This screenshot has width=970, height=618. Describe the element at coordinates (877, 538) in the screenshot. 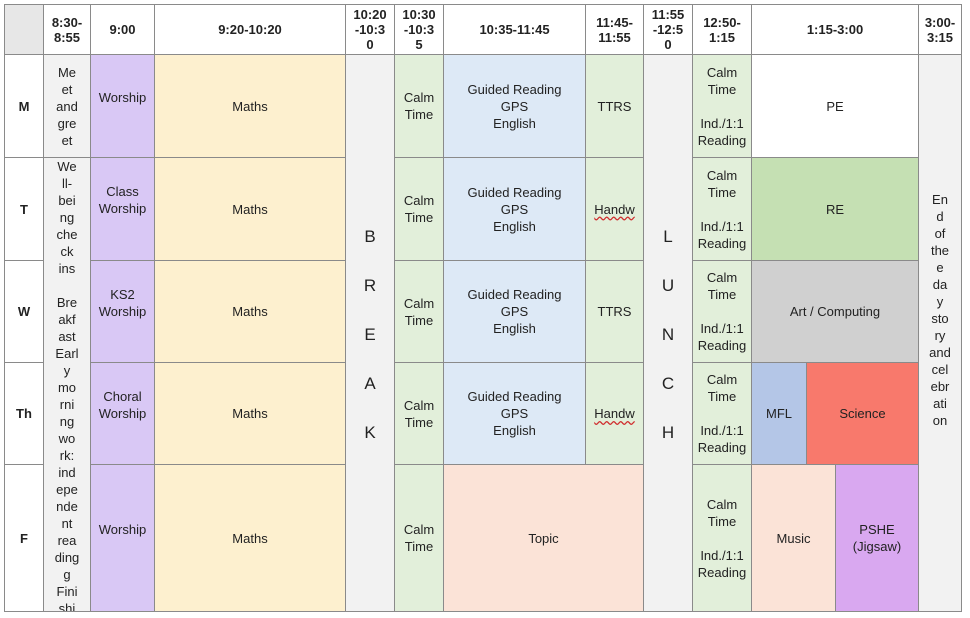

I see `pshe-fri: PSHE (Jigsaw)` at that location.